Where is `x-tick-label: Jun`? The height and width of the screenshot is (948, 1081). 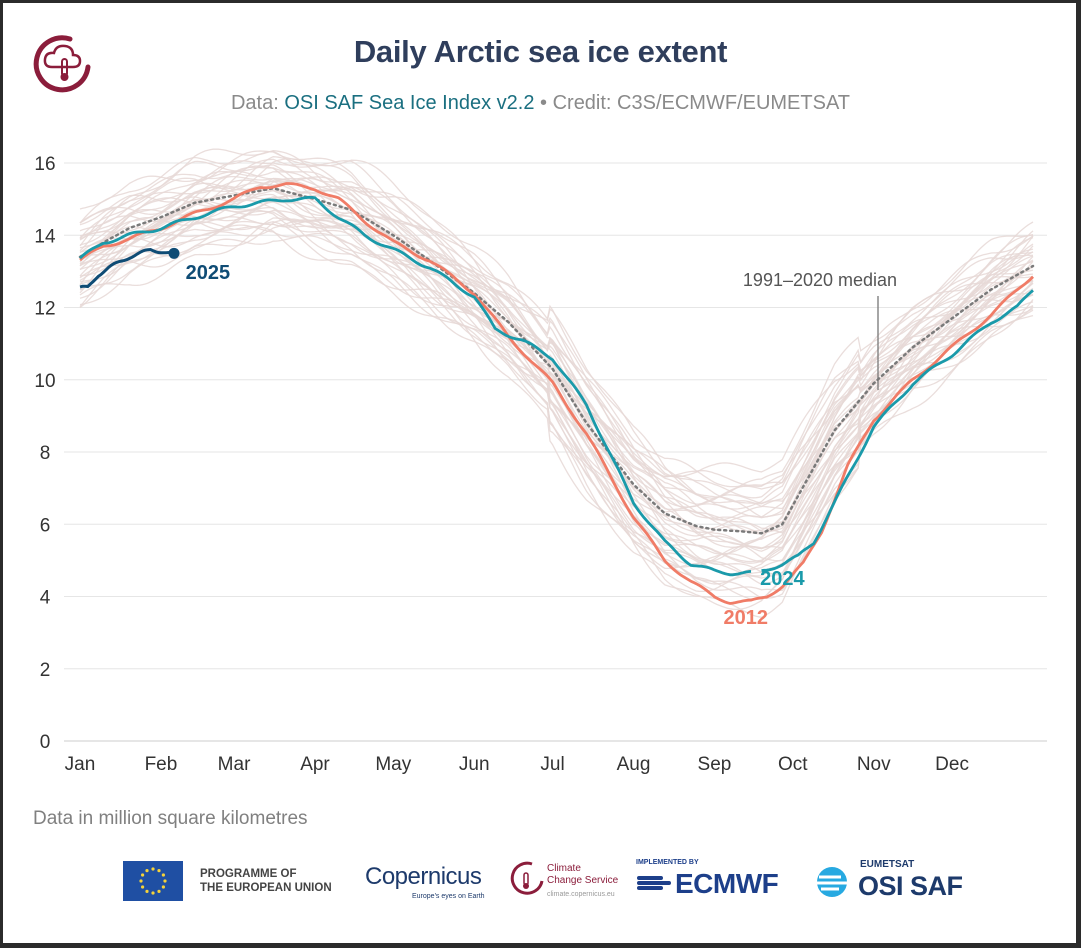 x-tick-label: Jun is located at coordinates (474, 764).